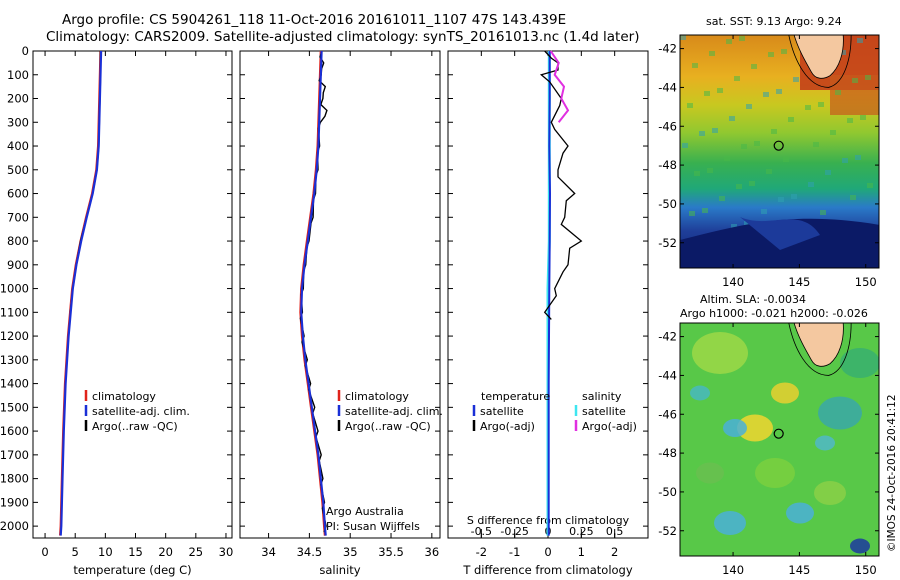 This screenshot has width=900, height=580. I want to click on x-tick-label: 10, so click(105, 552).